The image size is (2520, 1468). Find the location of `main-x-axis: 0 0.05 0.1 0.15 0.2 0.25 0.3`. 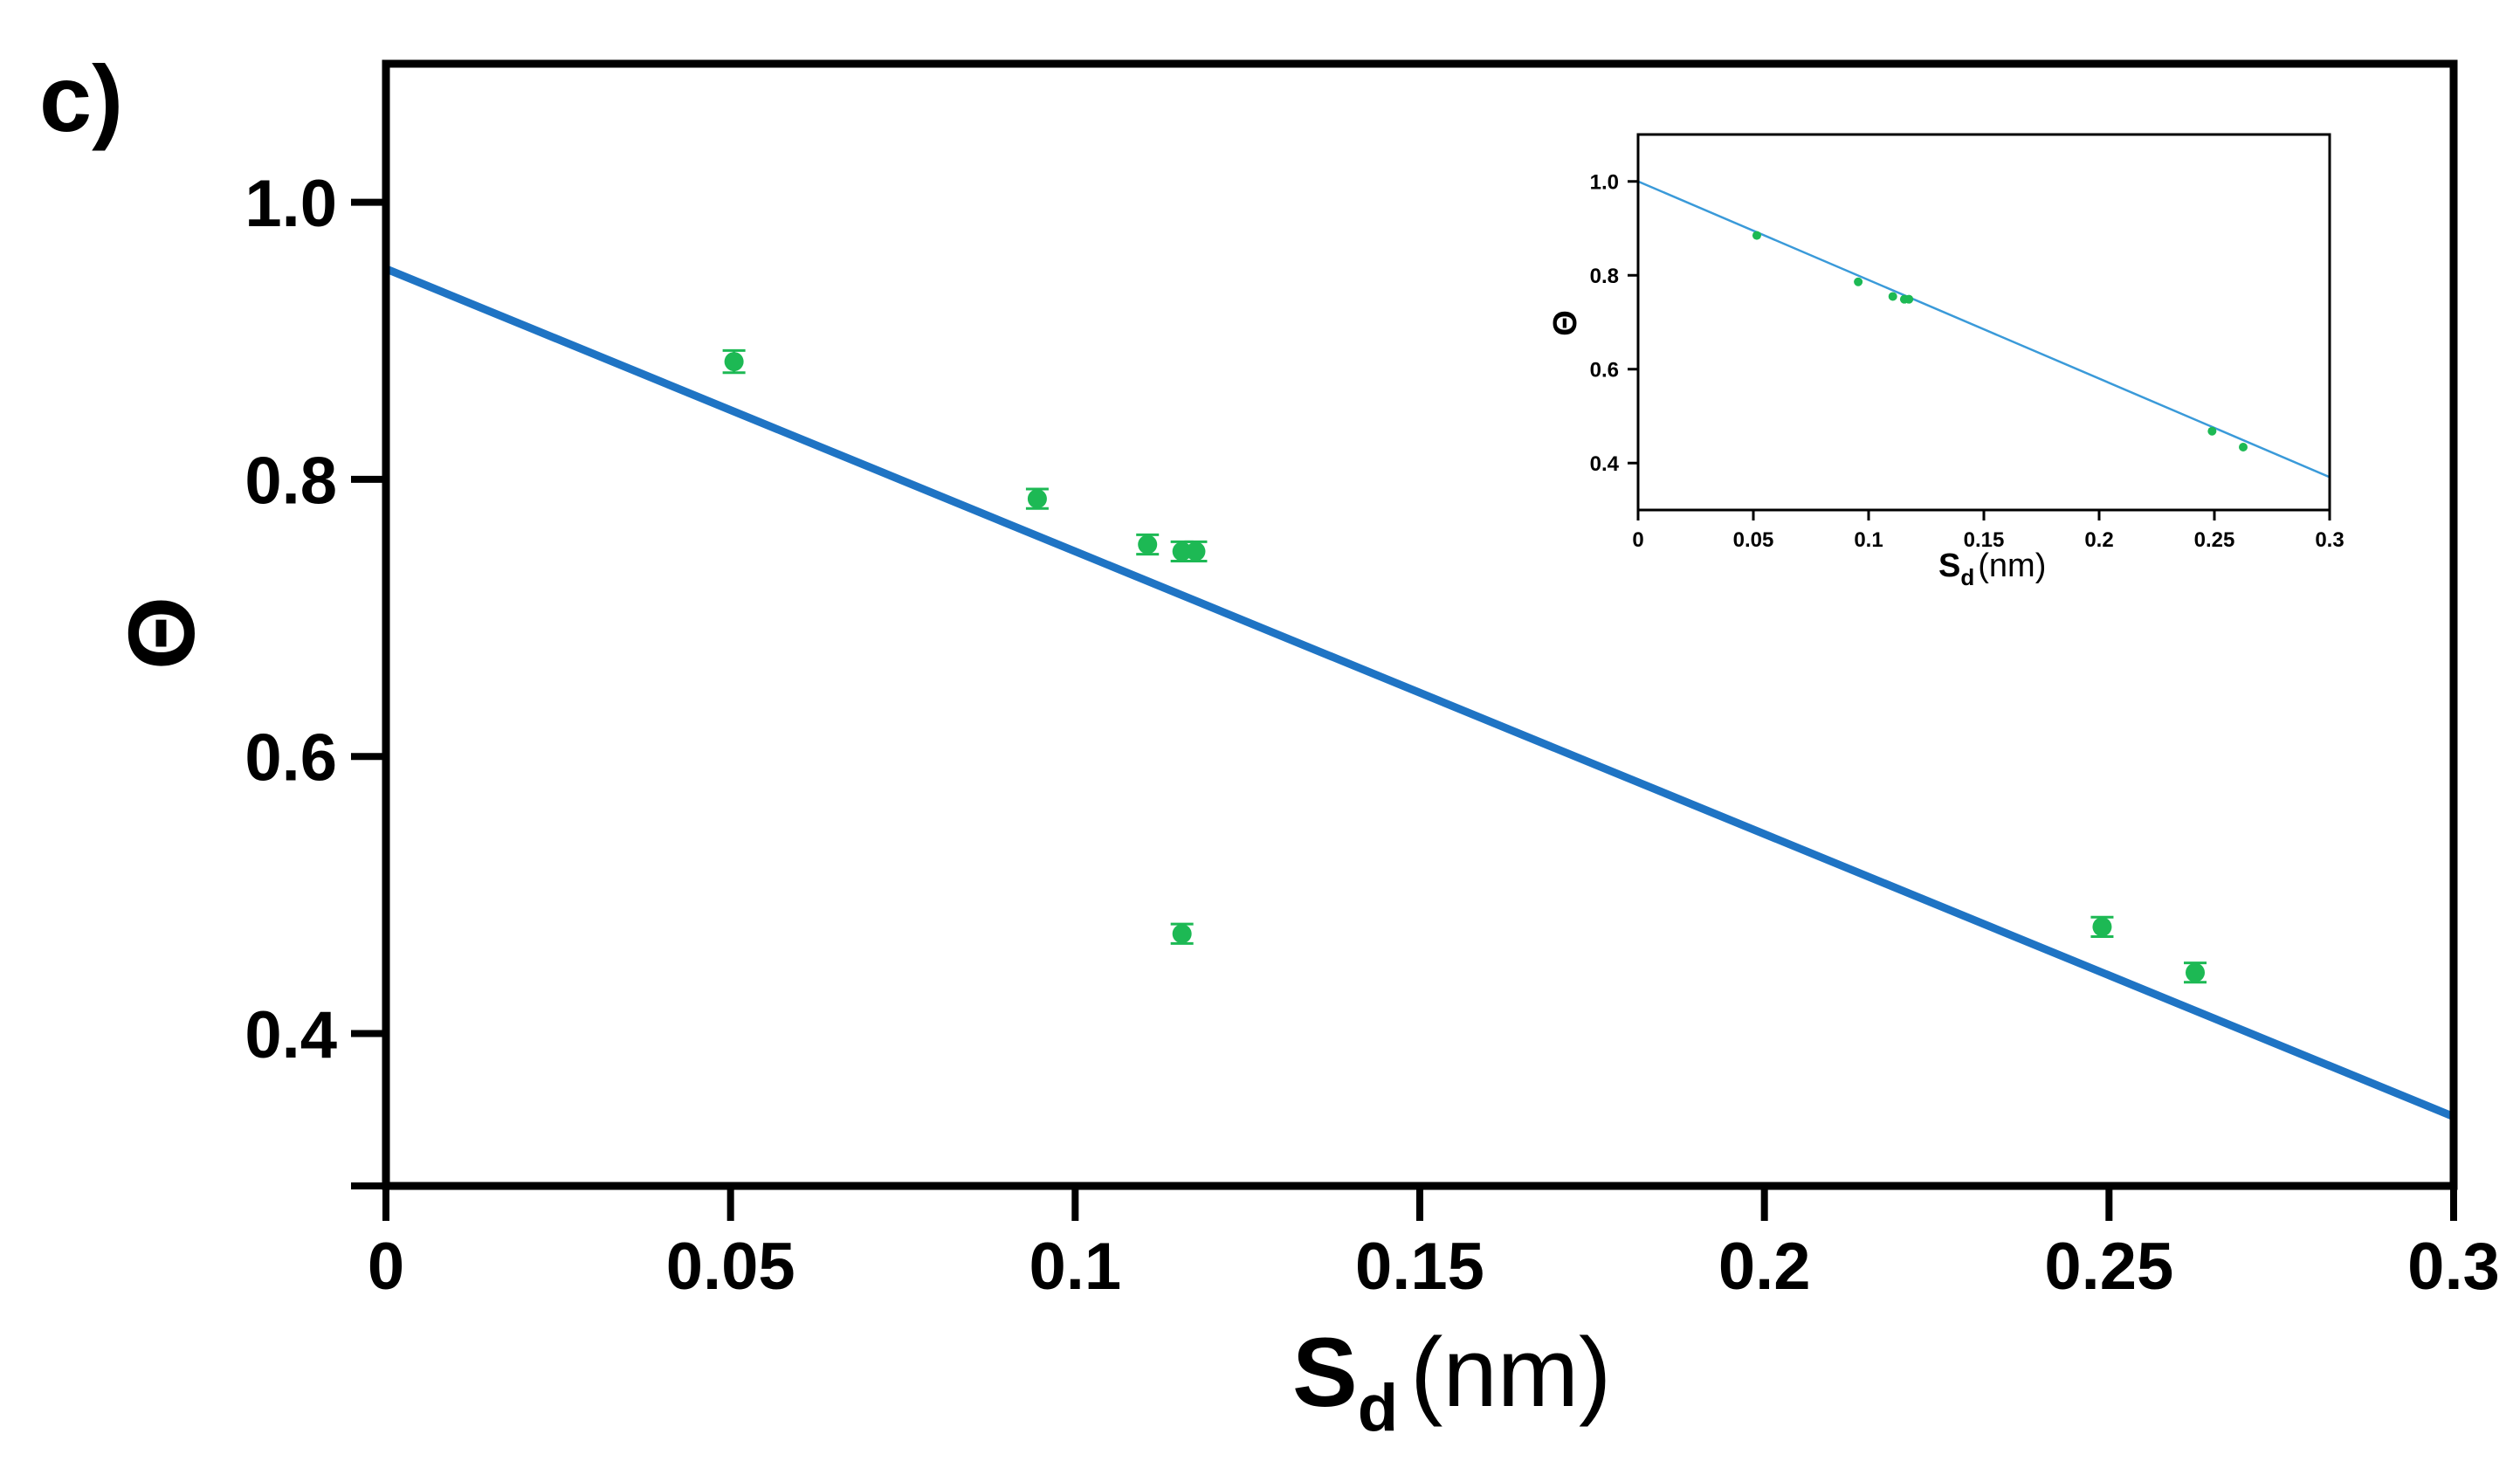

main-x-axis: 0 0.05 0.1 0.15 0.2 0.25 0.3 is located at coordinates (1434, 1245).